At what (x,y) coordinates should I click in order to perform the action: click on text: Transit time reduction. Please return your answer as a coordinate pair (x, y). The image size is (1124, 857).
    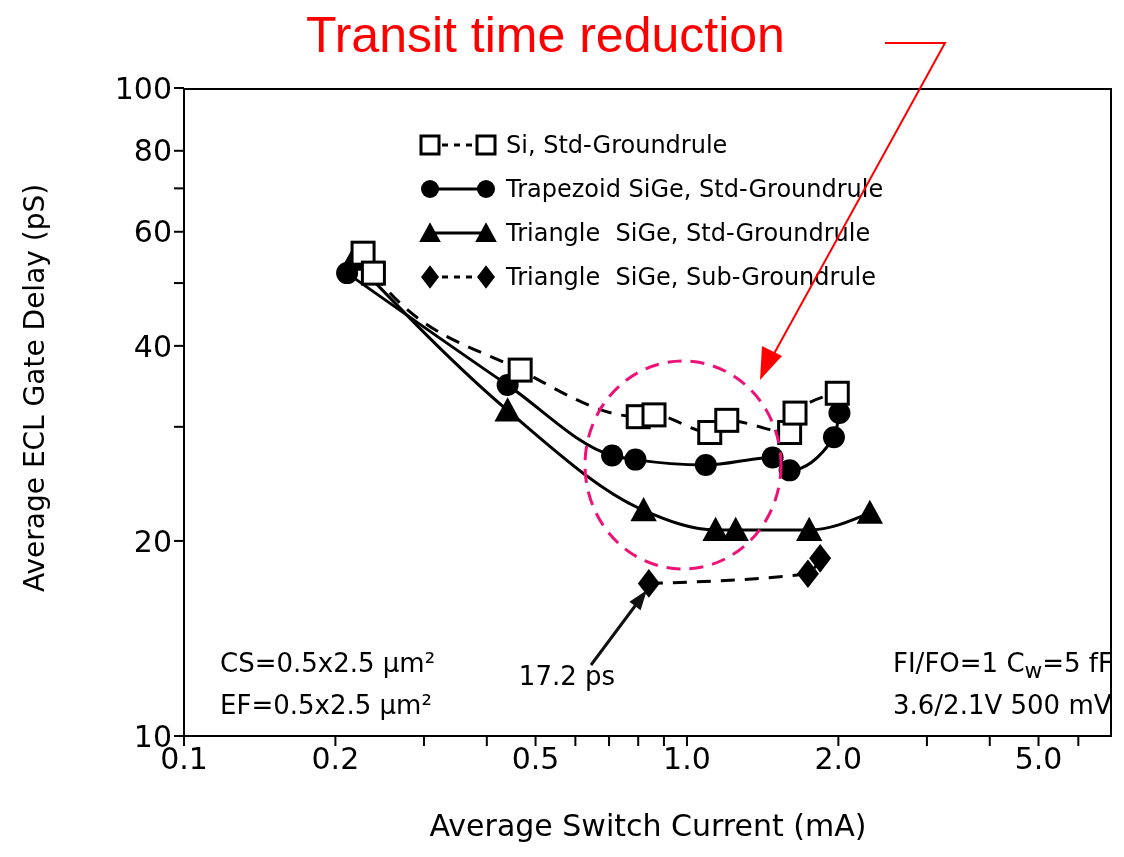
    Looking at the image, I should click on (545, 35).